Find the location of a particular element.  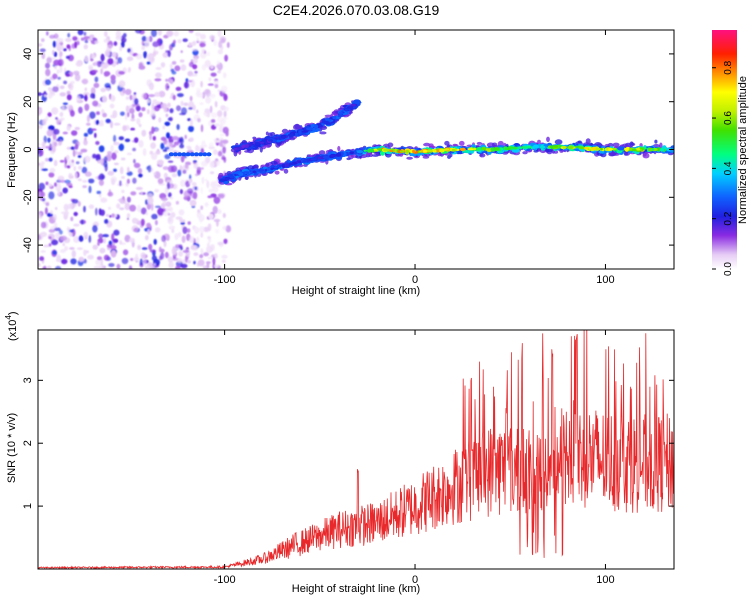

colorbar-scale is located at coordinates (724, 149).